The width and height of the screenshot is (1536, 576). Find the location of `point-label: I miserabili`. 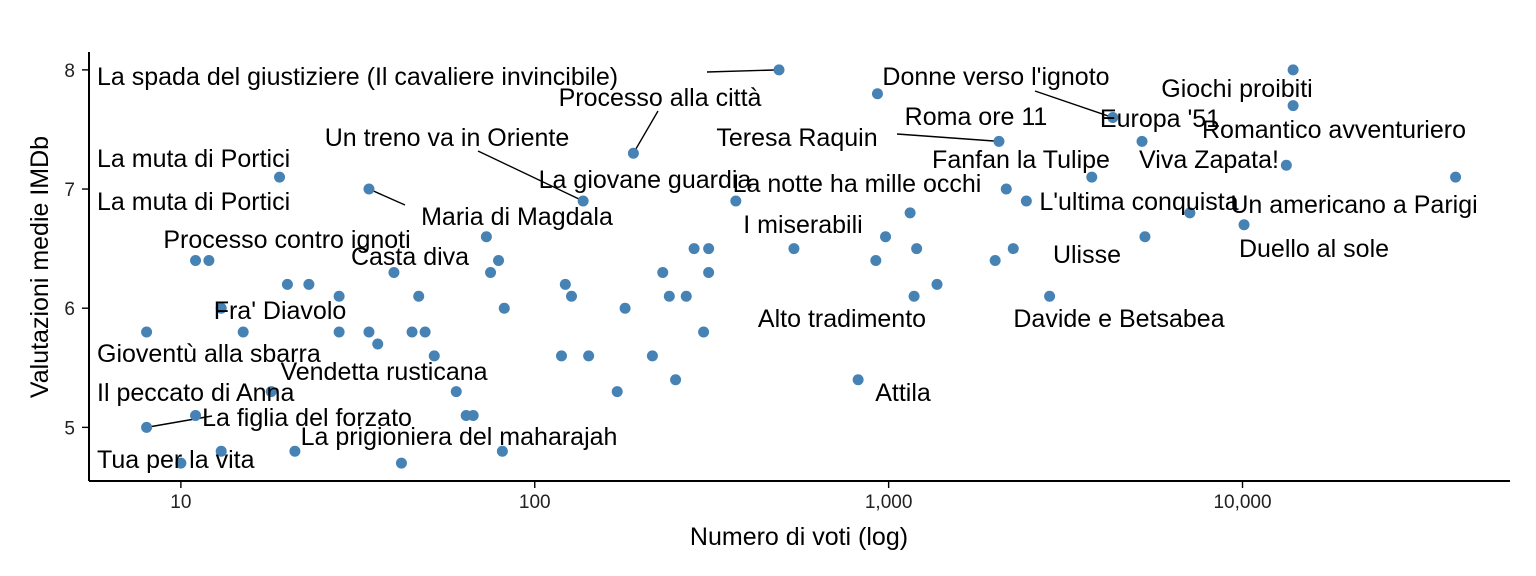

point-label: I miserabili is located at coordinates (802, 225).